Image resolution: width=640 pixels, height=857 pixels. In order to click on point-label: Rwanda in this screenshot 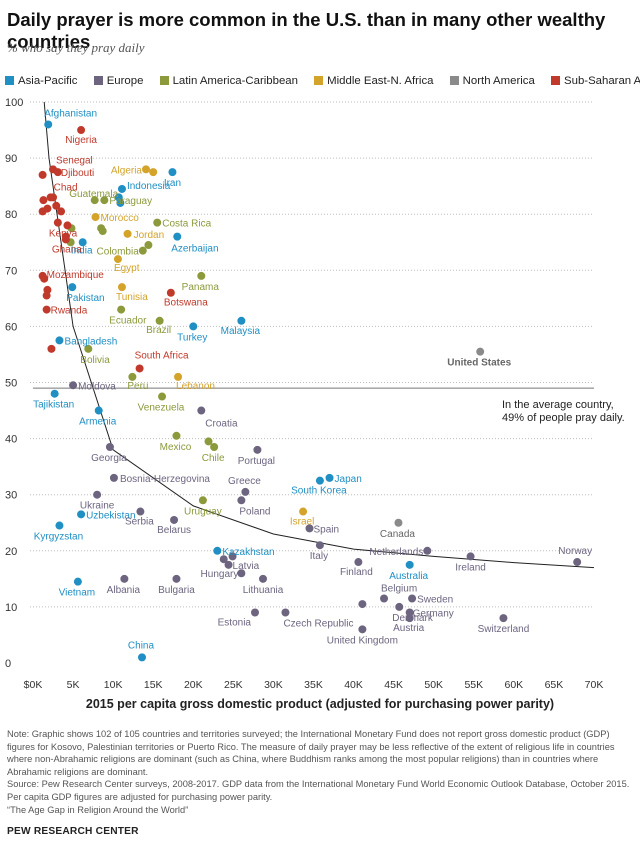, I will do `click(69, 311)`.